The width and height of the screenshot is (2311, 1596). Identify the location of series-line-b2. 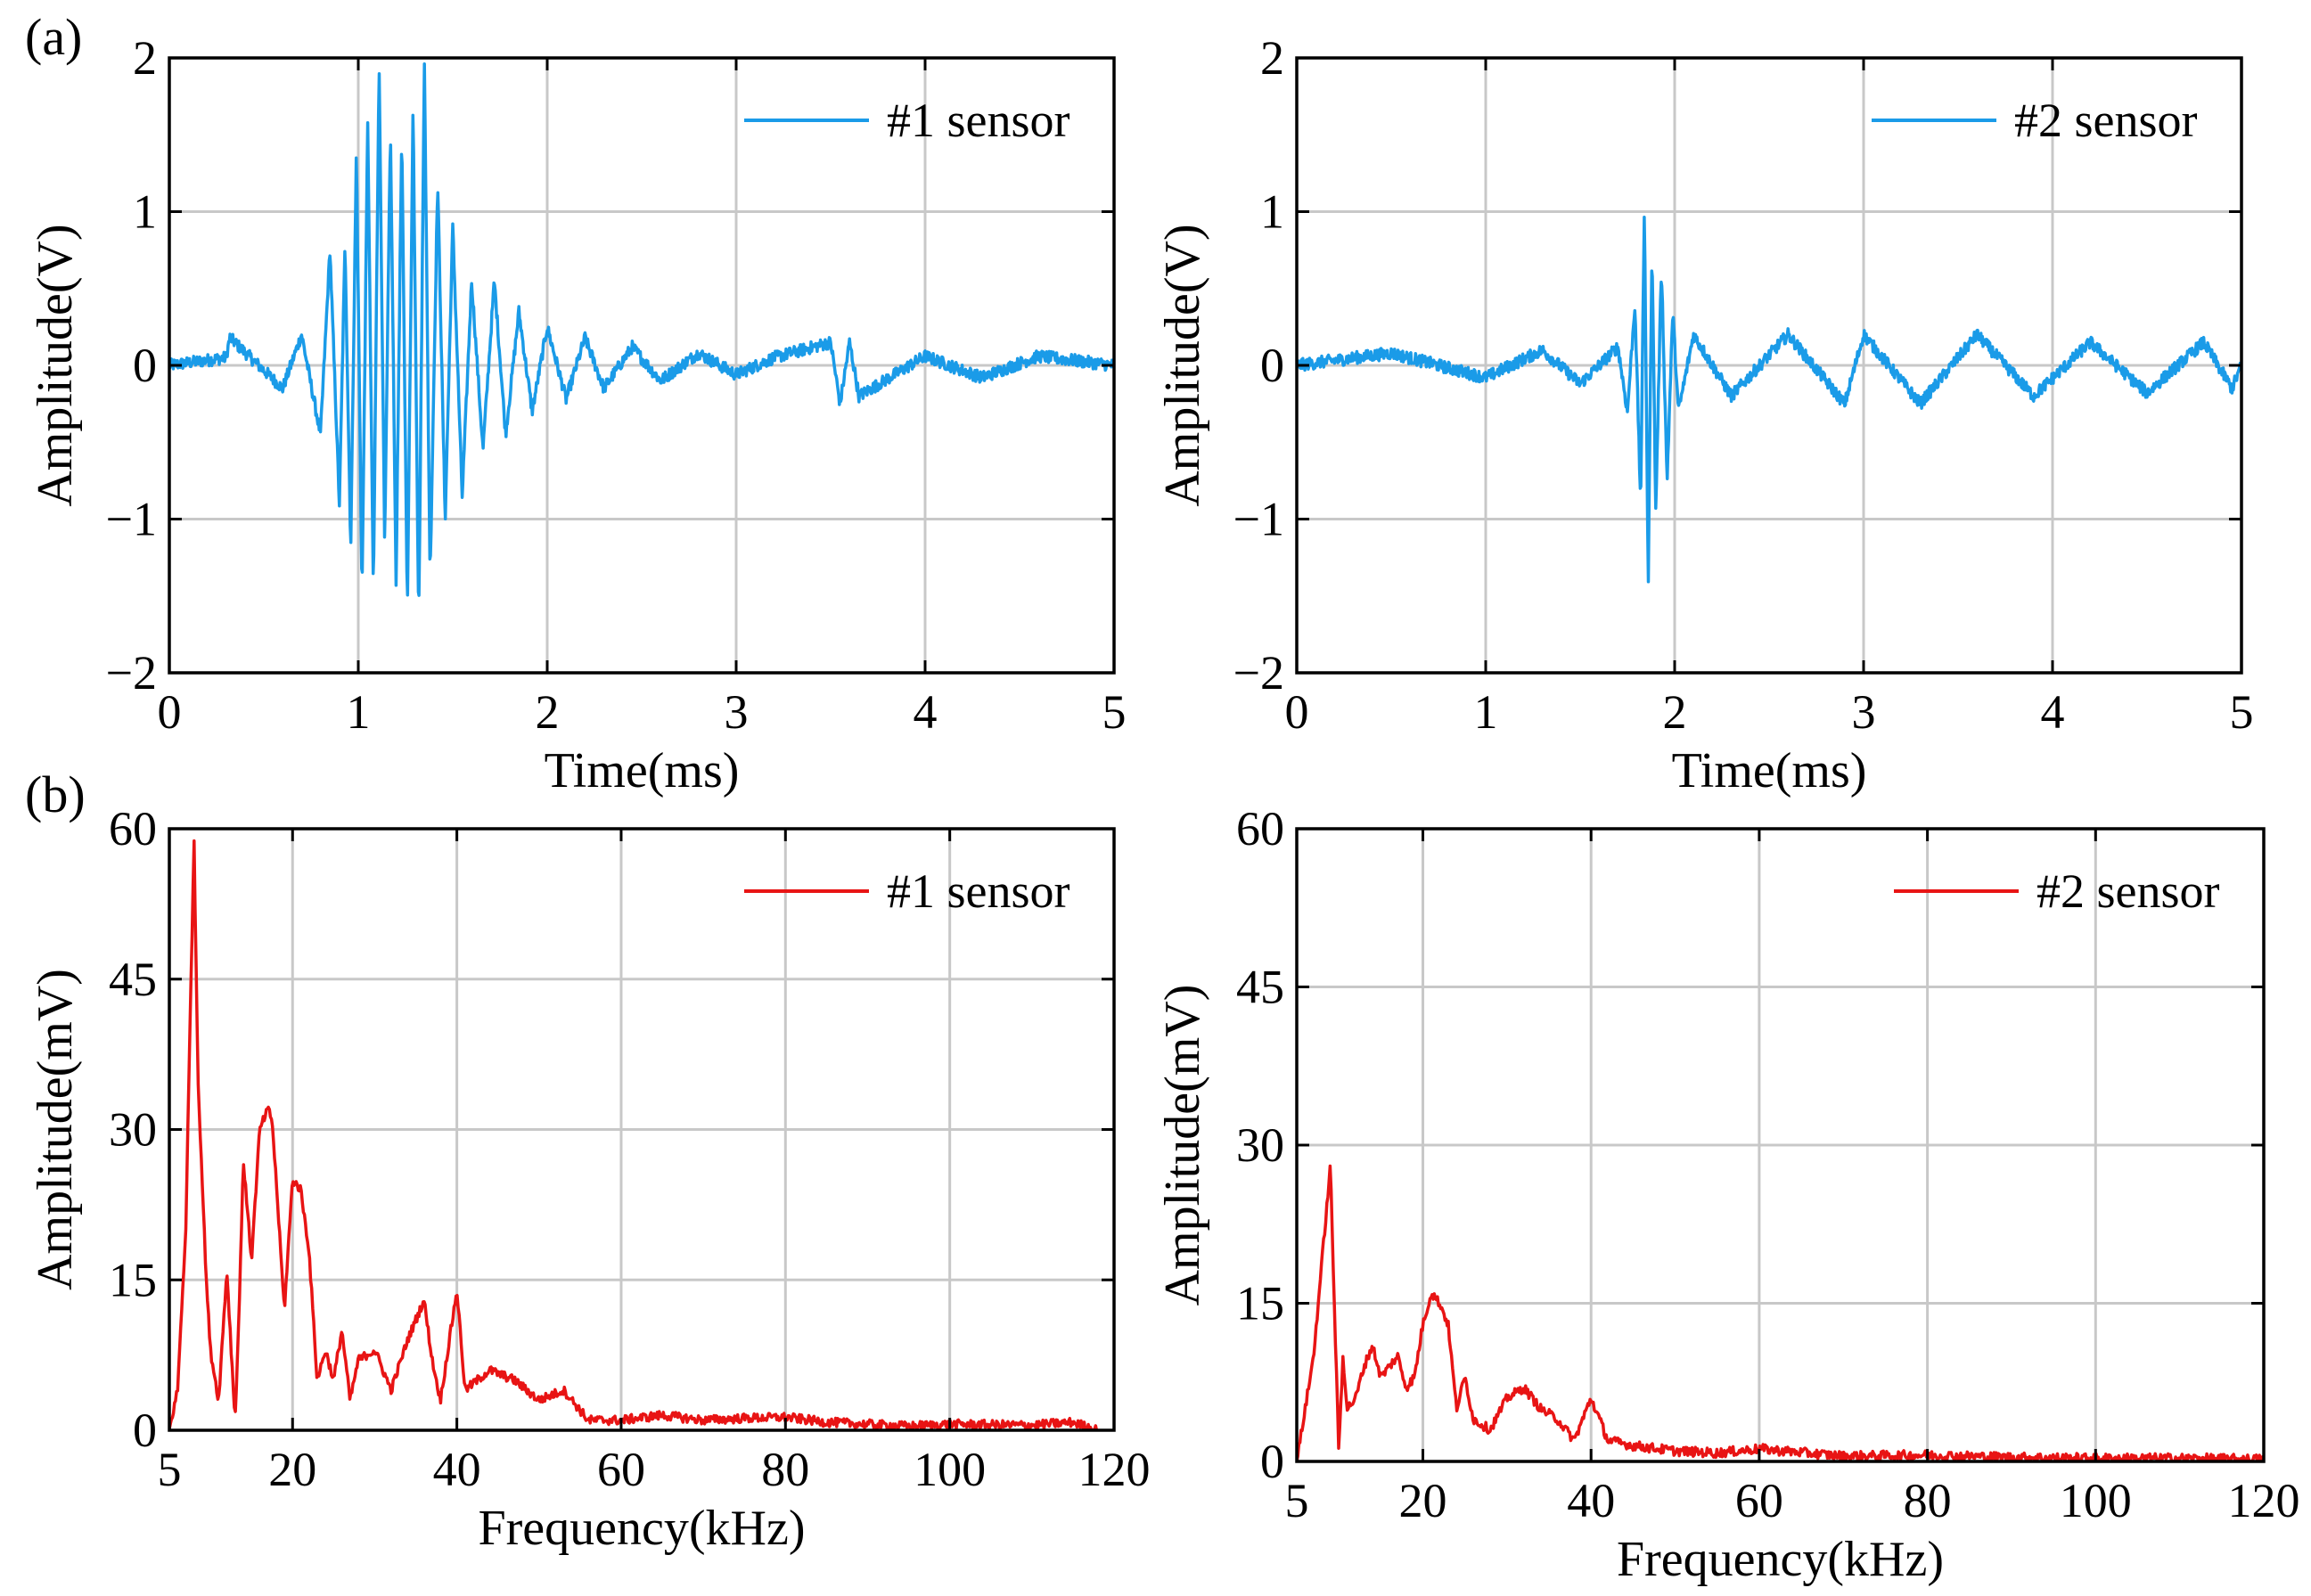
(1780, 1312).